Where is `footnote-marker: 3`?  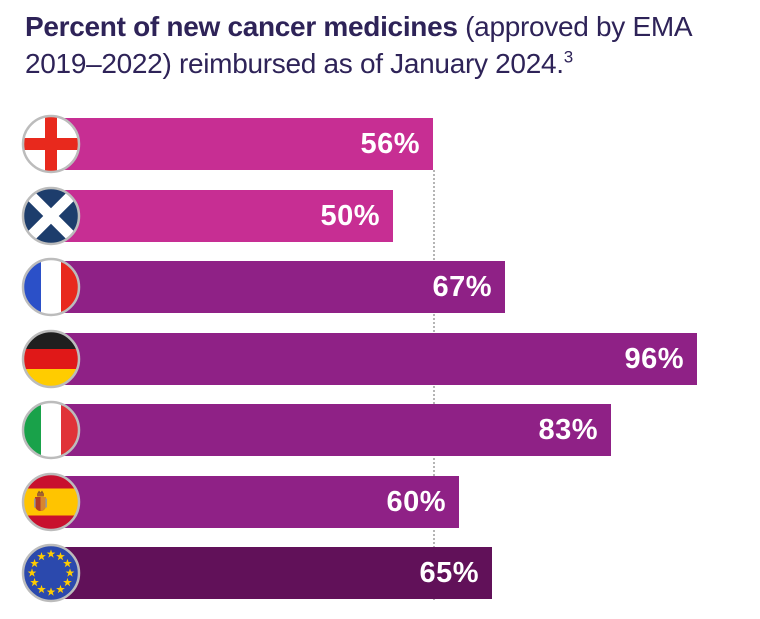 footnote-marker: 3 is located at coordinates (568, 57).